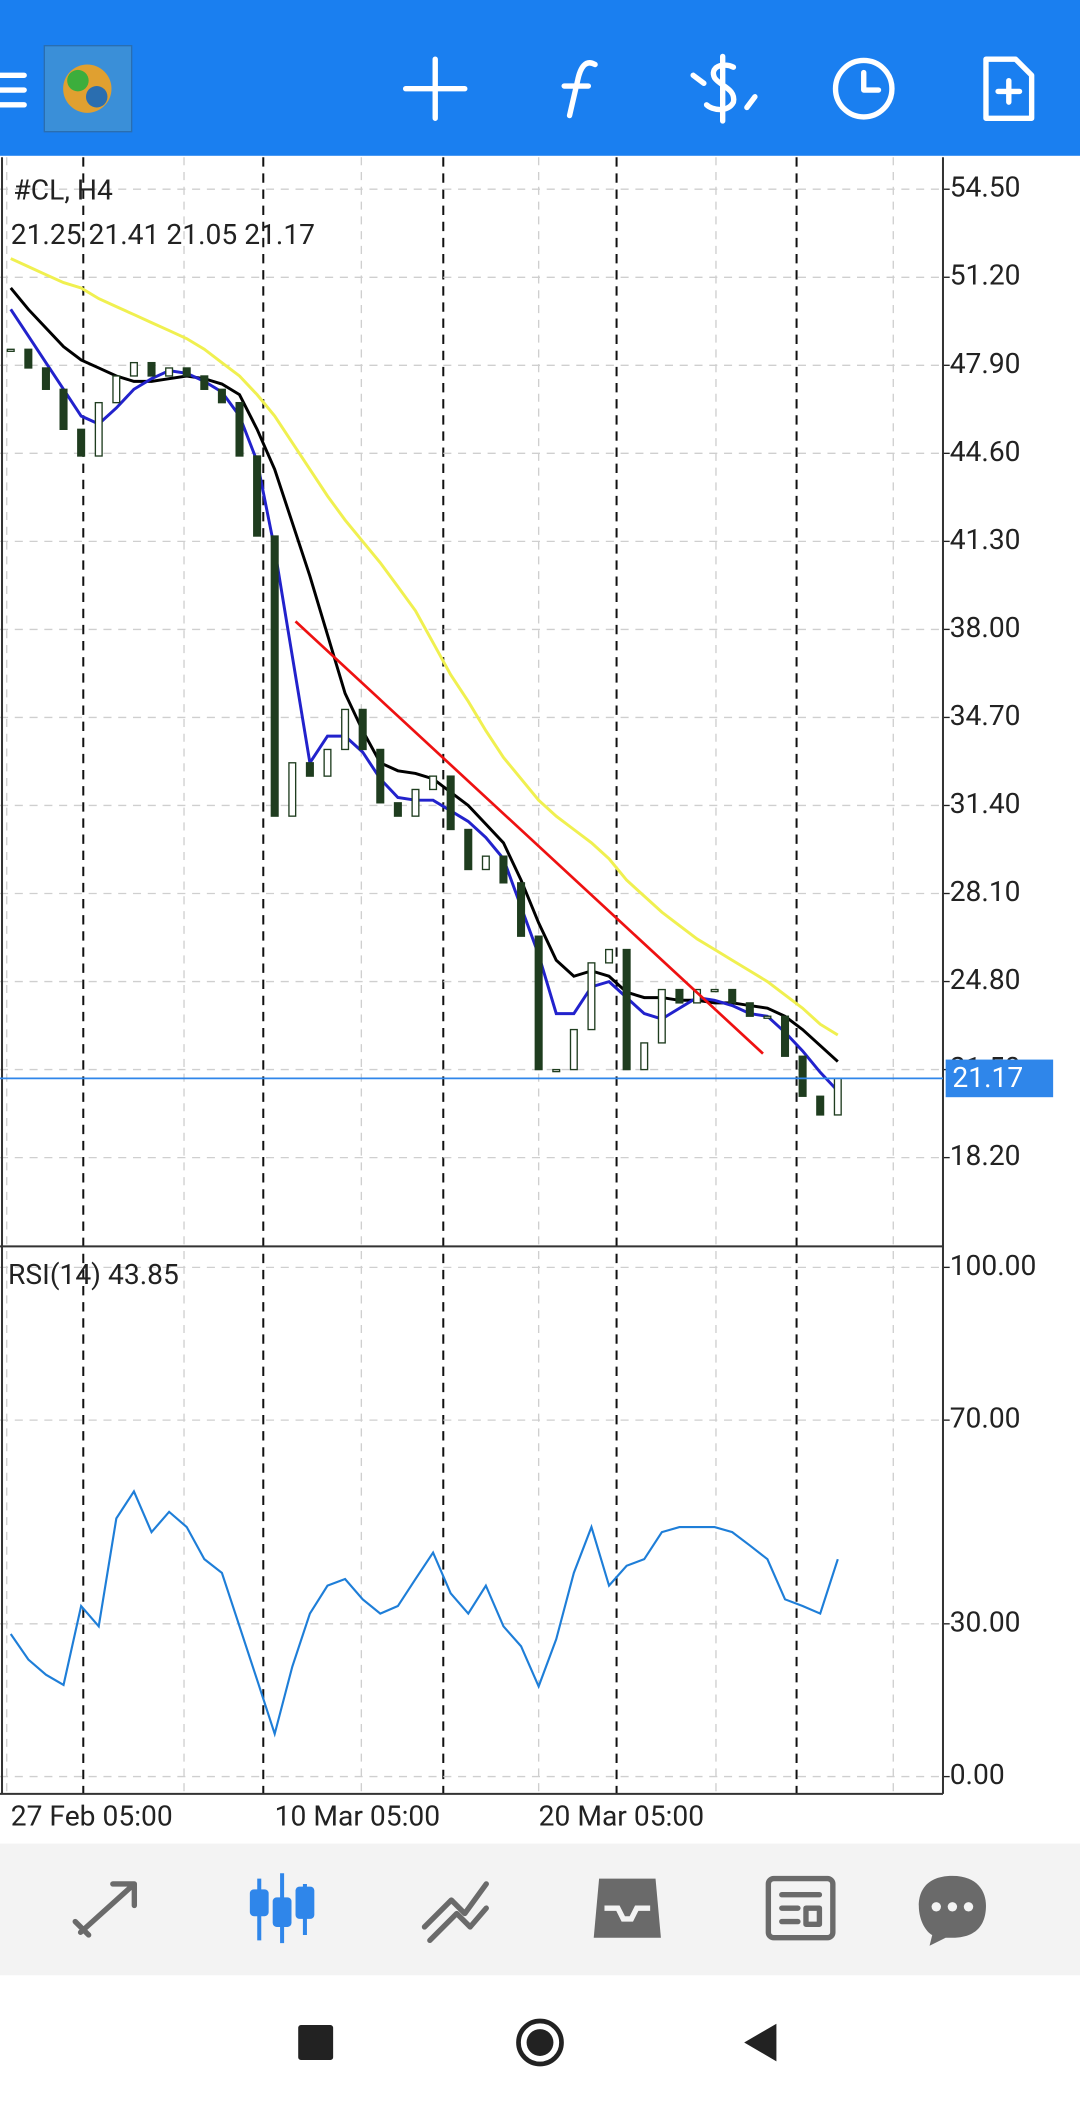 The height and width of the screenshot is (2107, 1080). Describe the element at coordinates (987, 1077) in the screenshot. I see `current-price-label: 21.17` at that location.